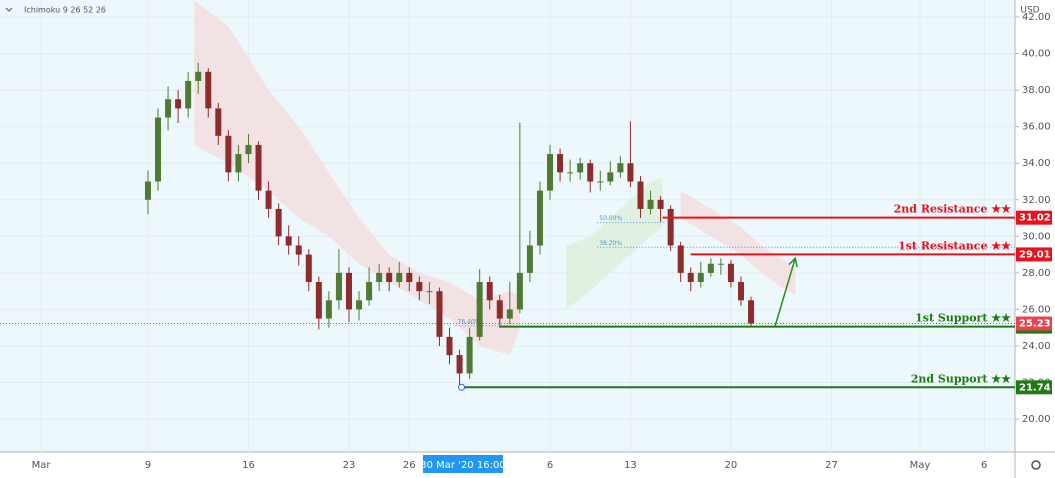  I want to click on price-tag-label: 21.74, so click(1035, 387).